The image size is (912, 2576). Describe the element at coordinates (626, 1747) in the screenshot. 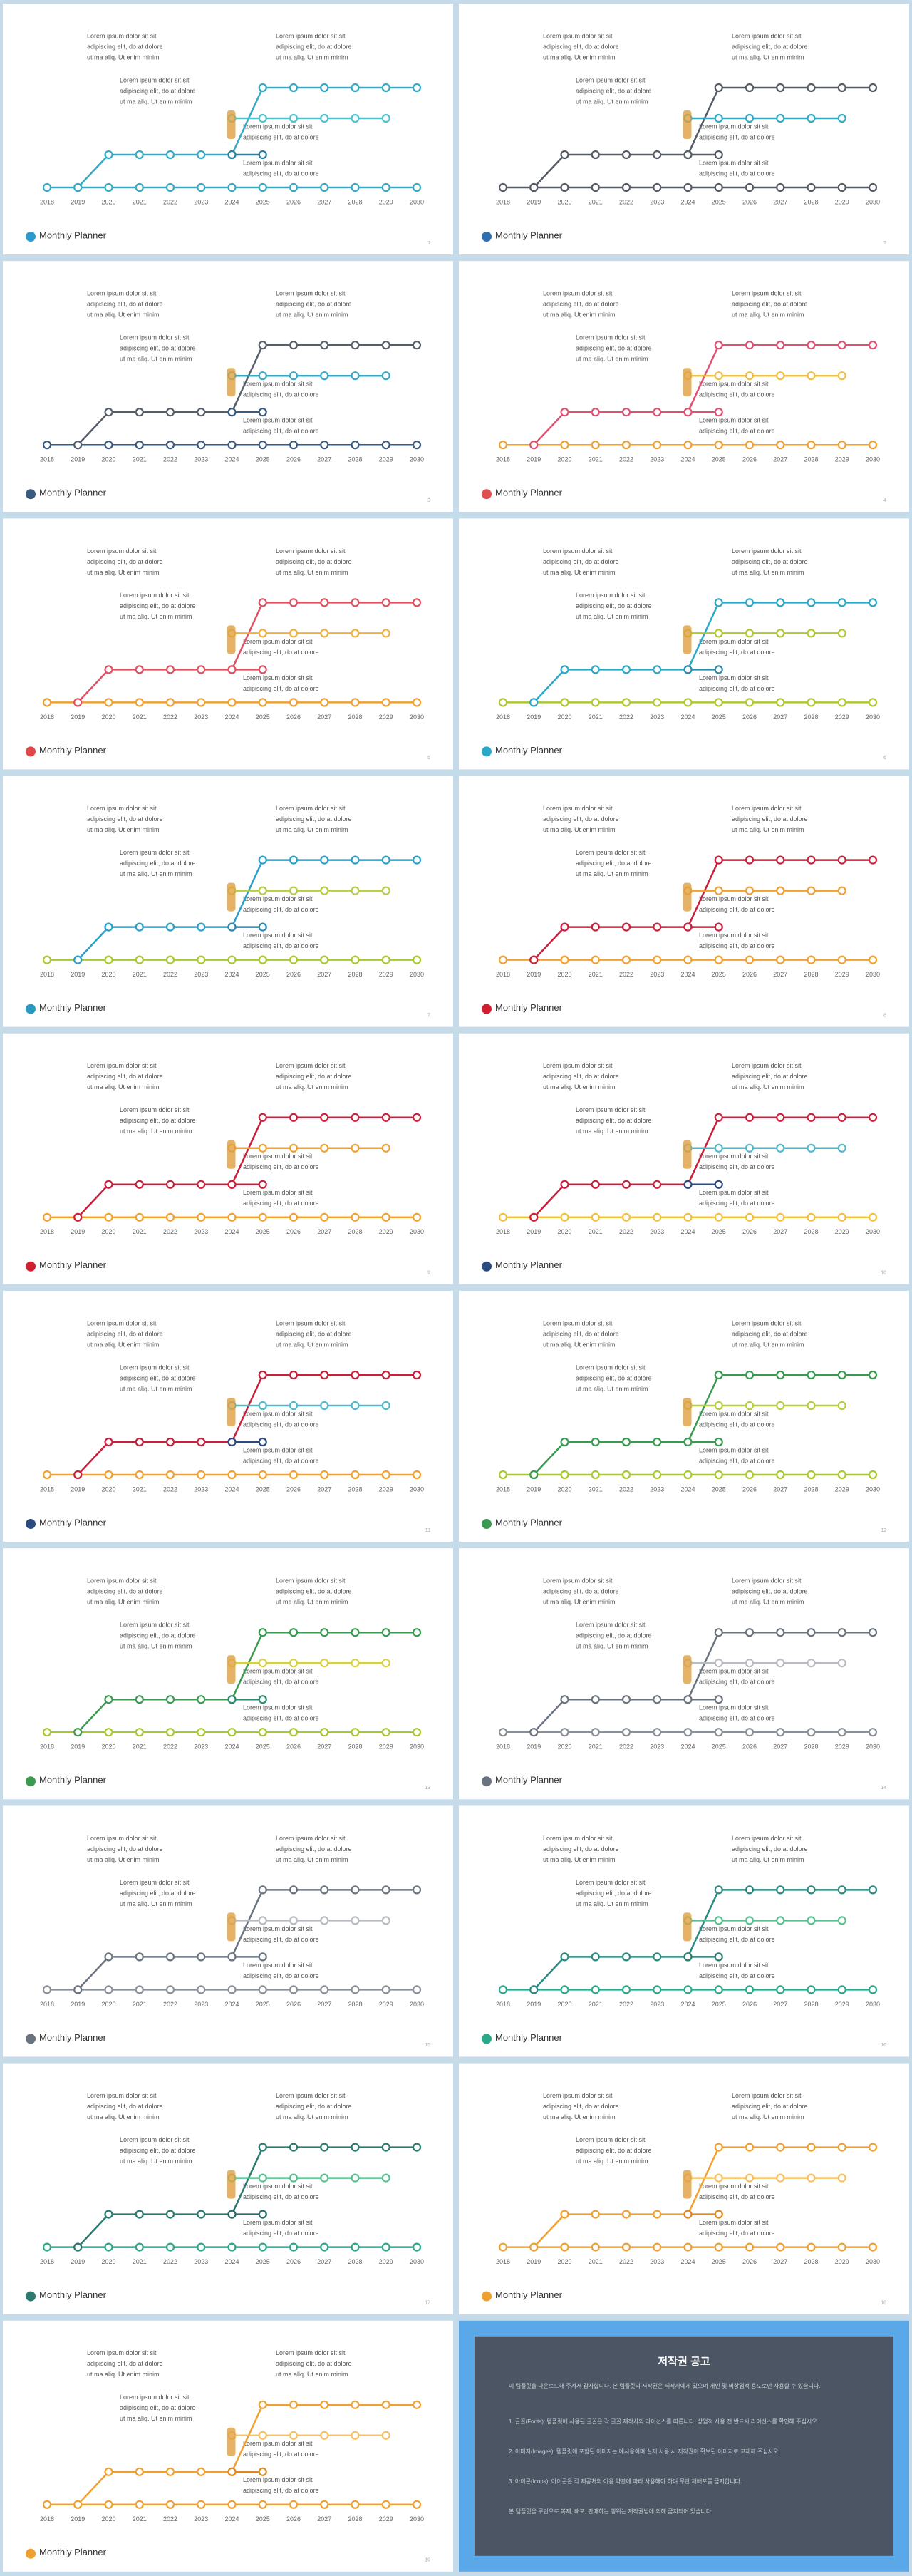

I see `year-label: 2022` at that location.